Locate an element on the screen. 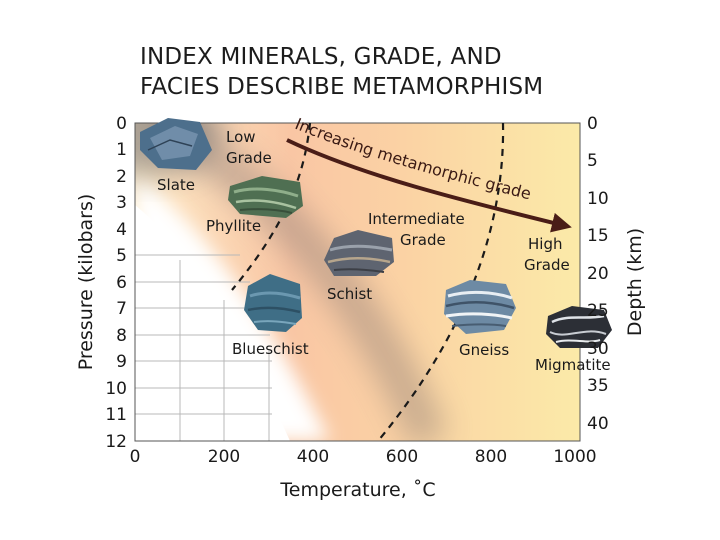 This screenshot has height=540, width=720. y-left-tick: 9 is located at coordinates (121, 362).